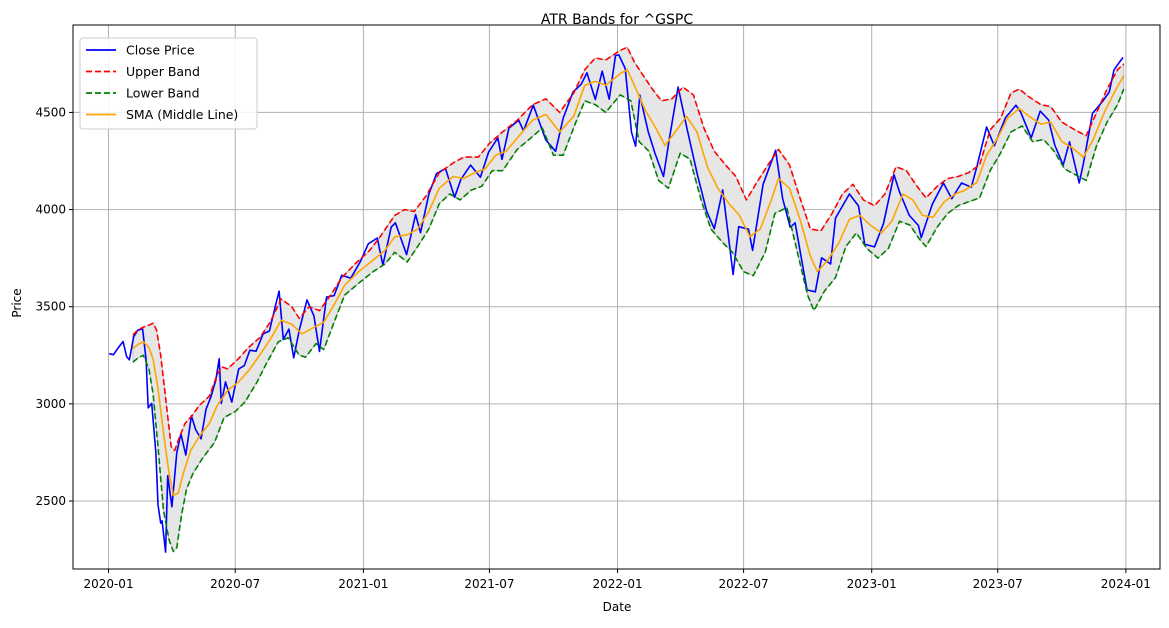 This screenshot has width=1169, height=628. I want to click on chart-title: ATR Bands for ^GSPC, so click(617, 20).